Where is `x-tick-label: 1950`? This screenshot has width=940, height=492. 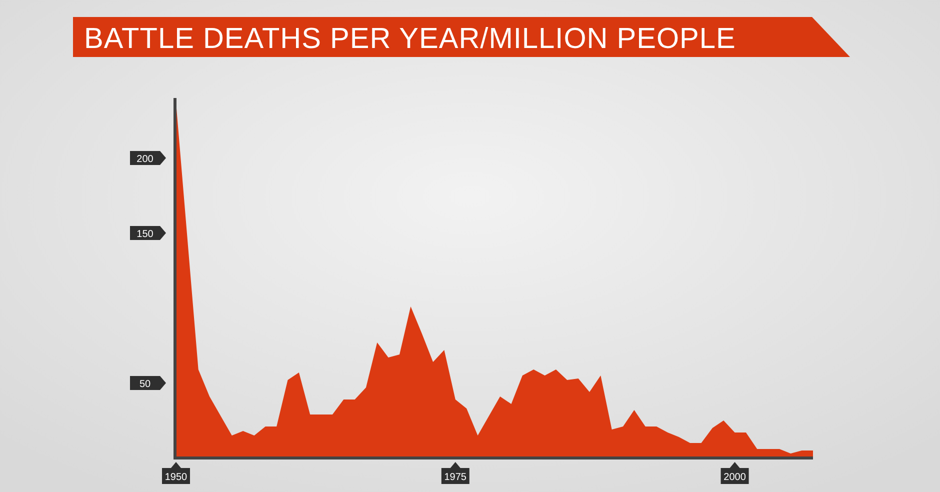
x-tick-label: 1950 is located at coordinates (176, 477).